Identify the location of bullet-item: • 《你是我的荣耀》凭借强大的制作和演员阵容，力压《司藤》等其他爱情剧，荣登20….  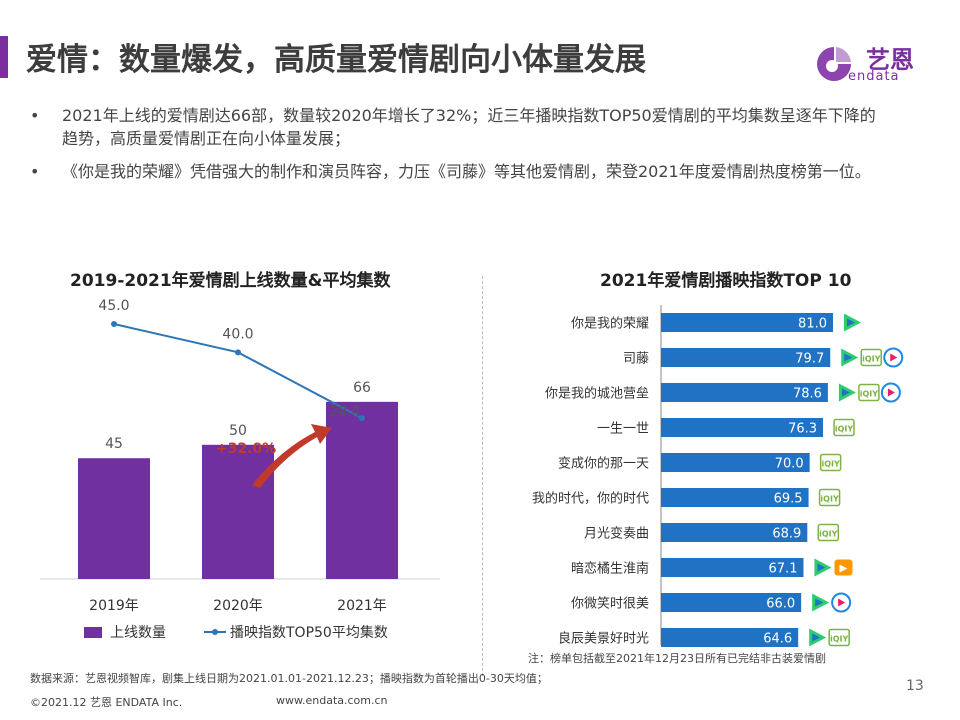
(460, 171).